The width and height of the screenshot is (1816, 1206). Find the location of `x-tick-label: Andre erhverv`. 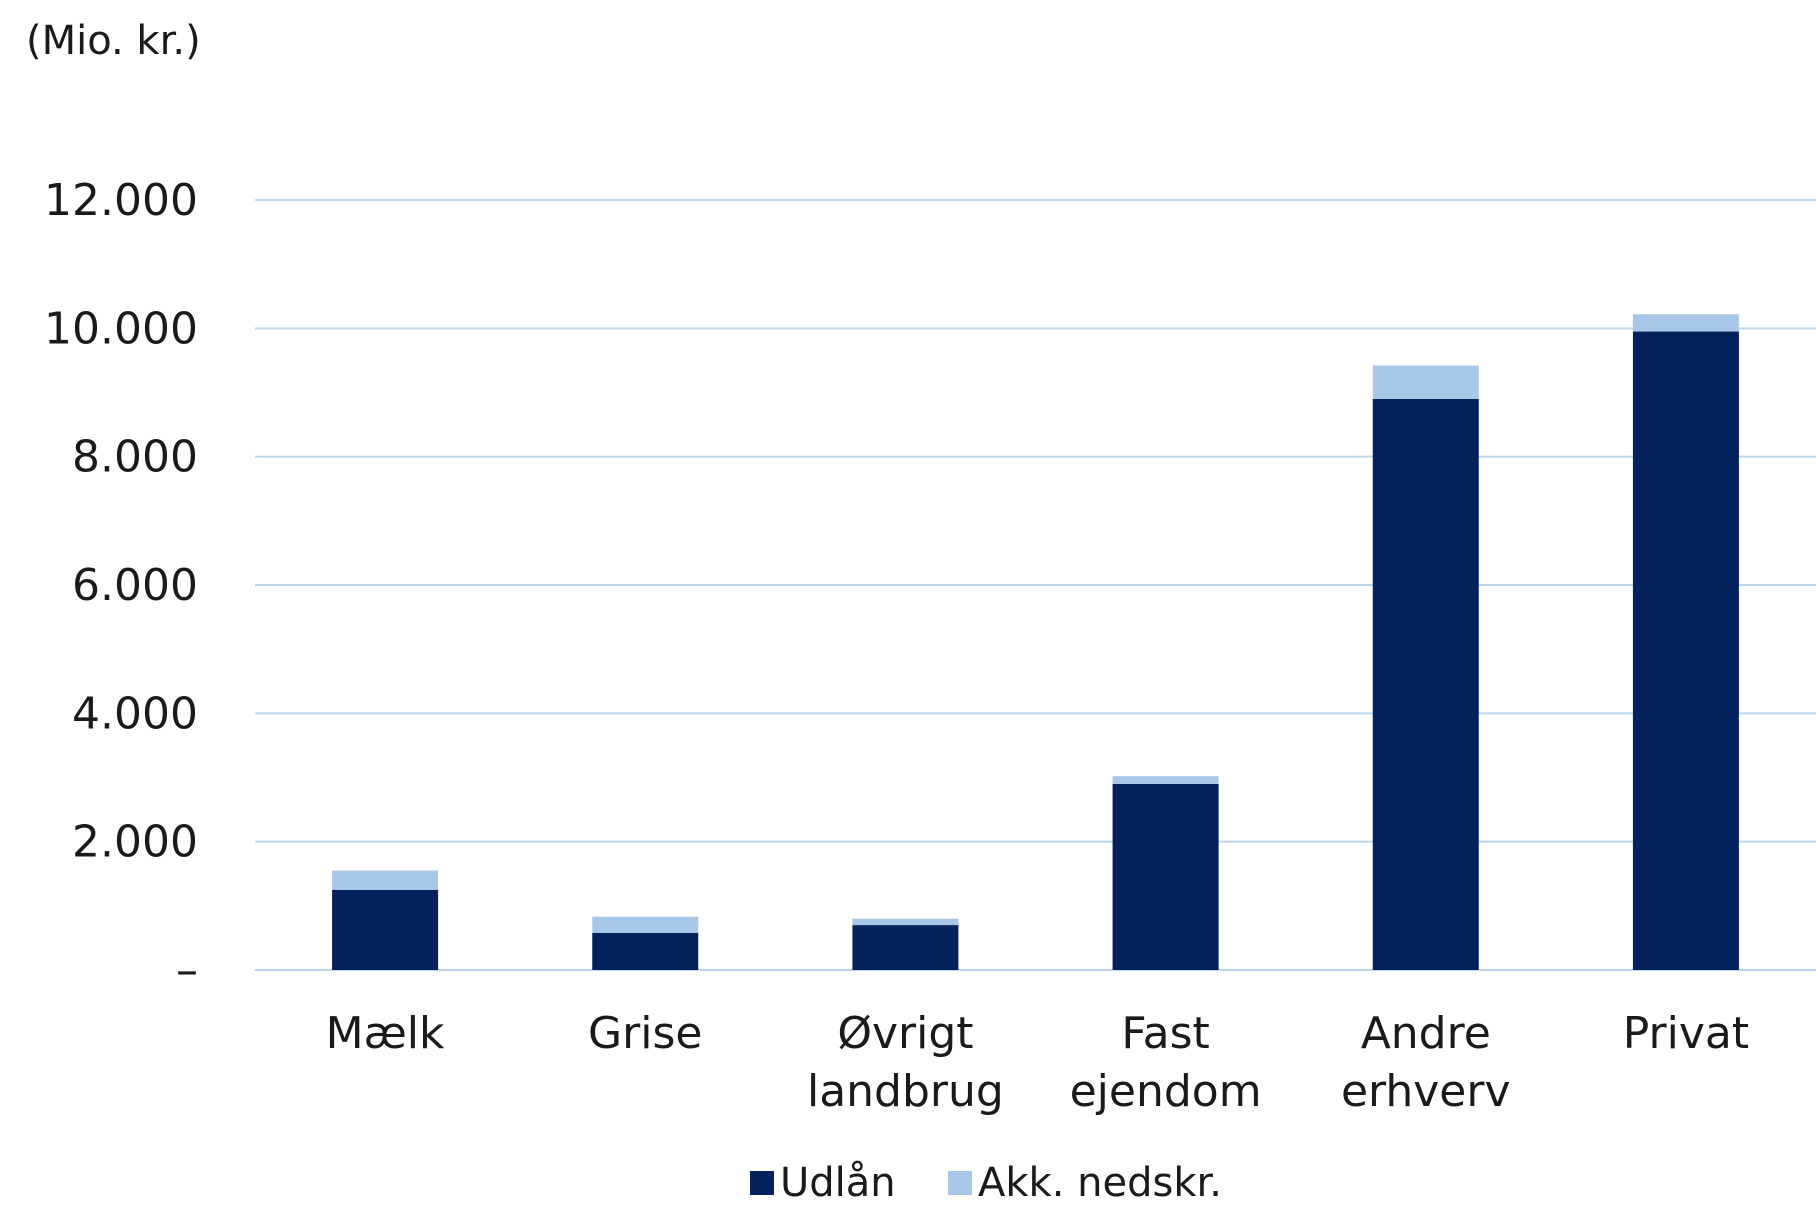

x-tick-label: Andre erhverv is located at coordinates (1426, 1062).